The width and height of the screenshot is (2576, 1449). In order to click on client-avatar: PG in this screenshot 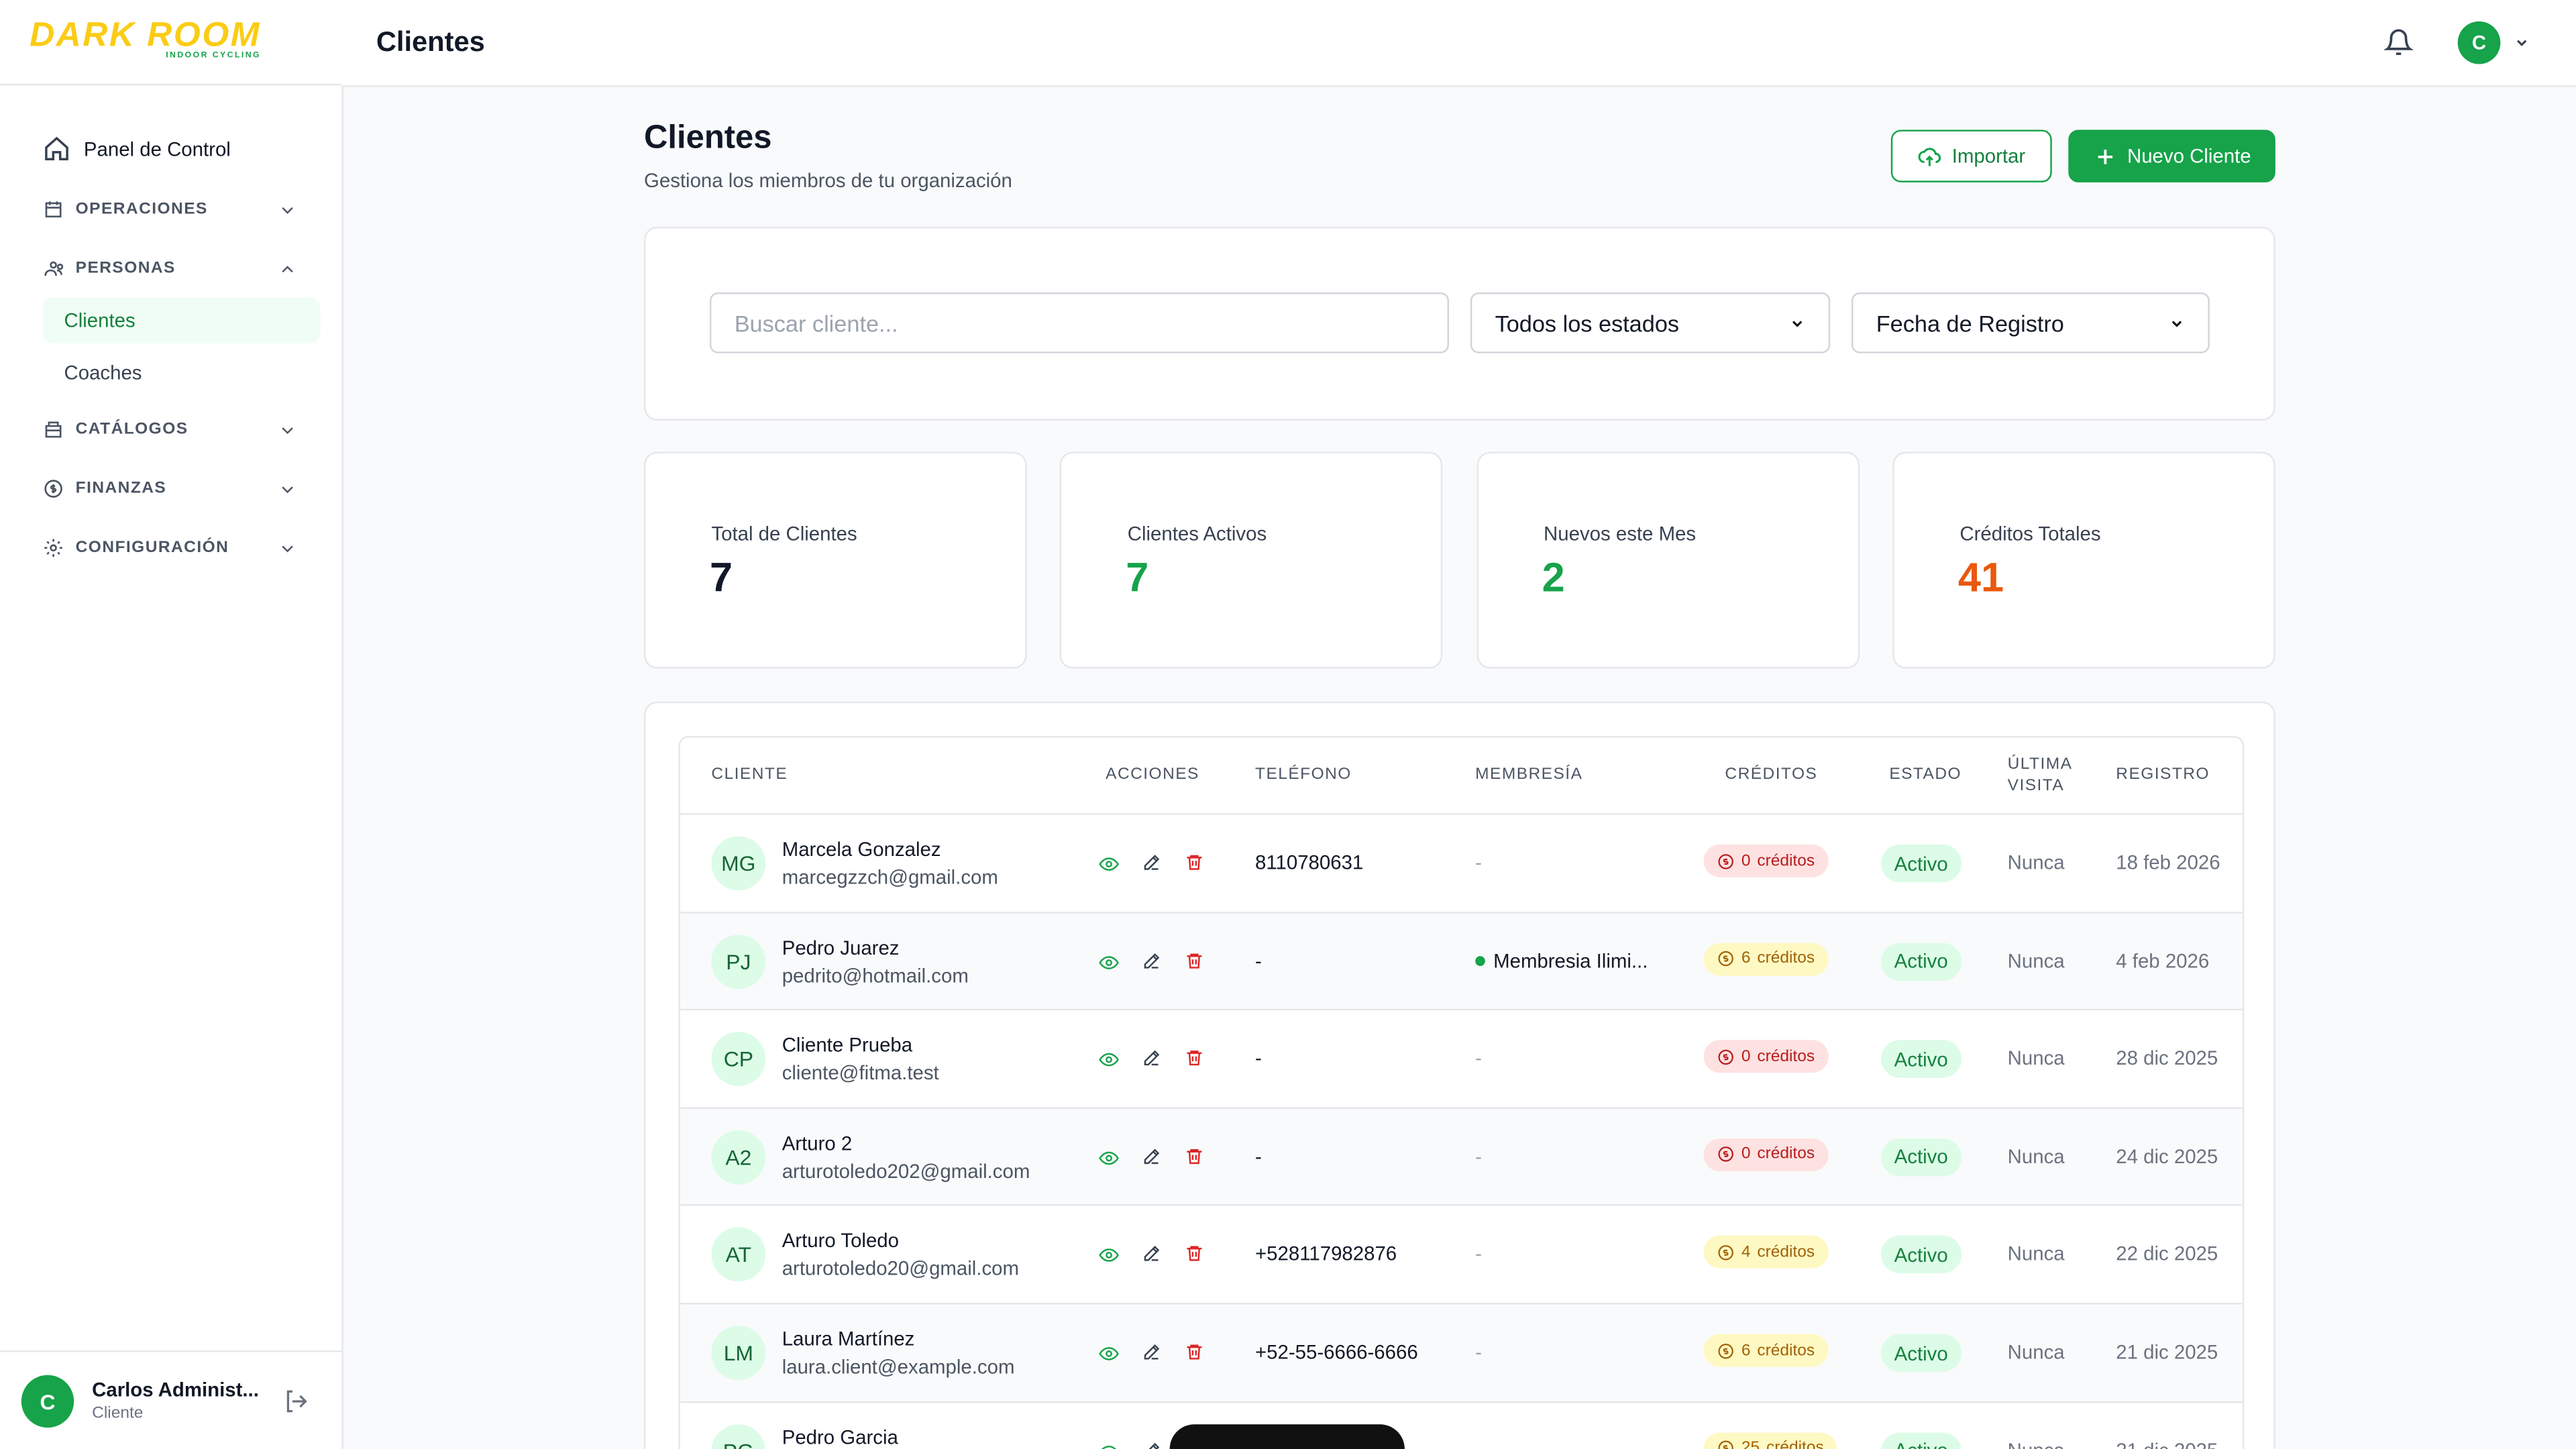, I will do `click(738, 1436)`.